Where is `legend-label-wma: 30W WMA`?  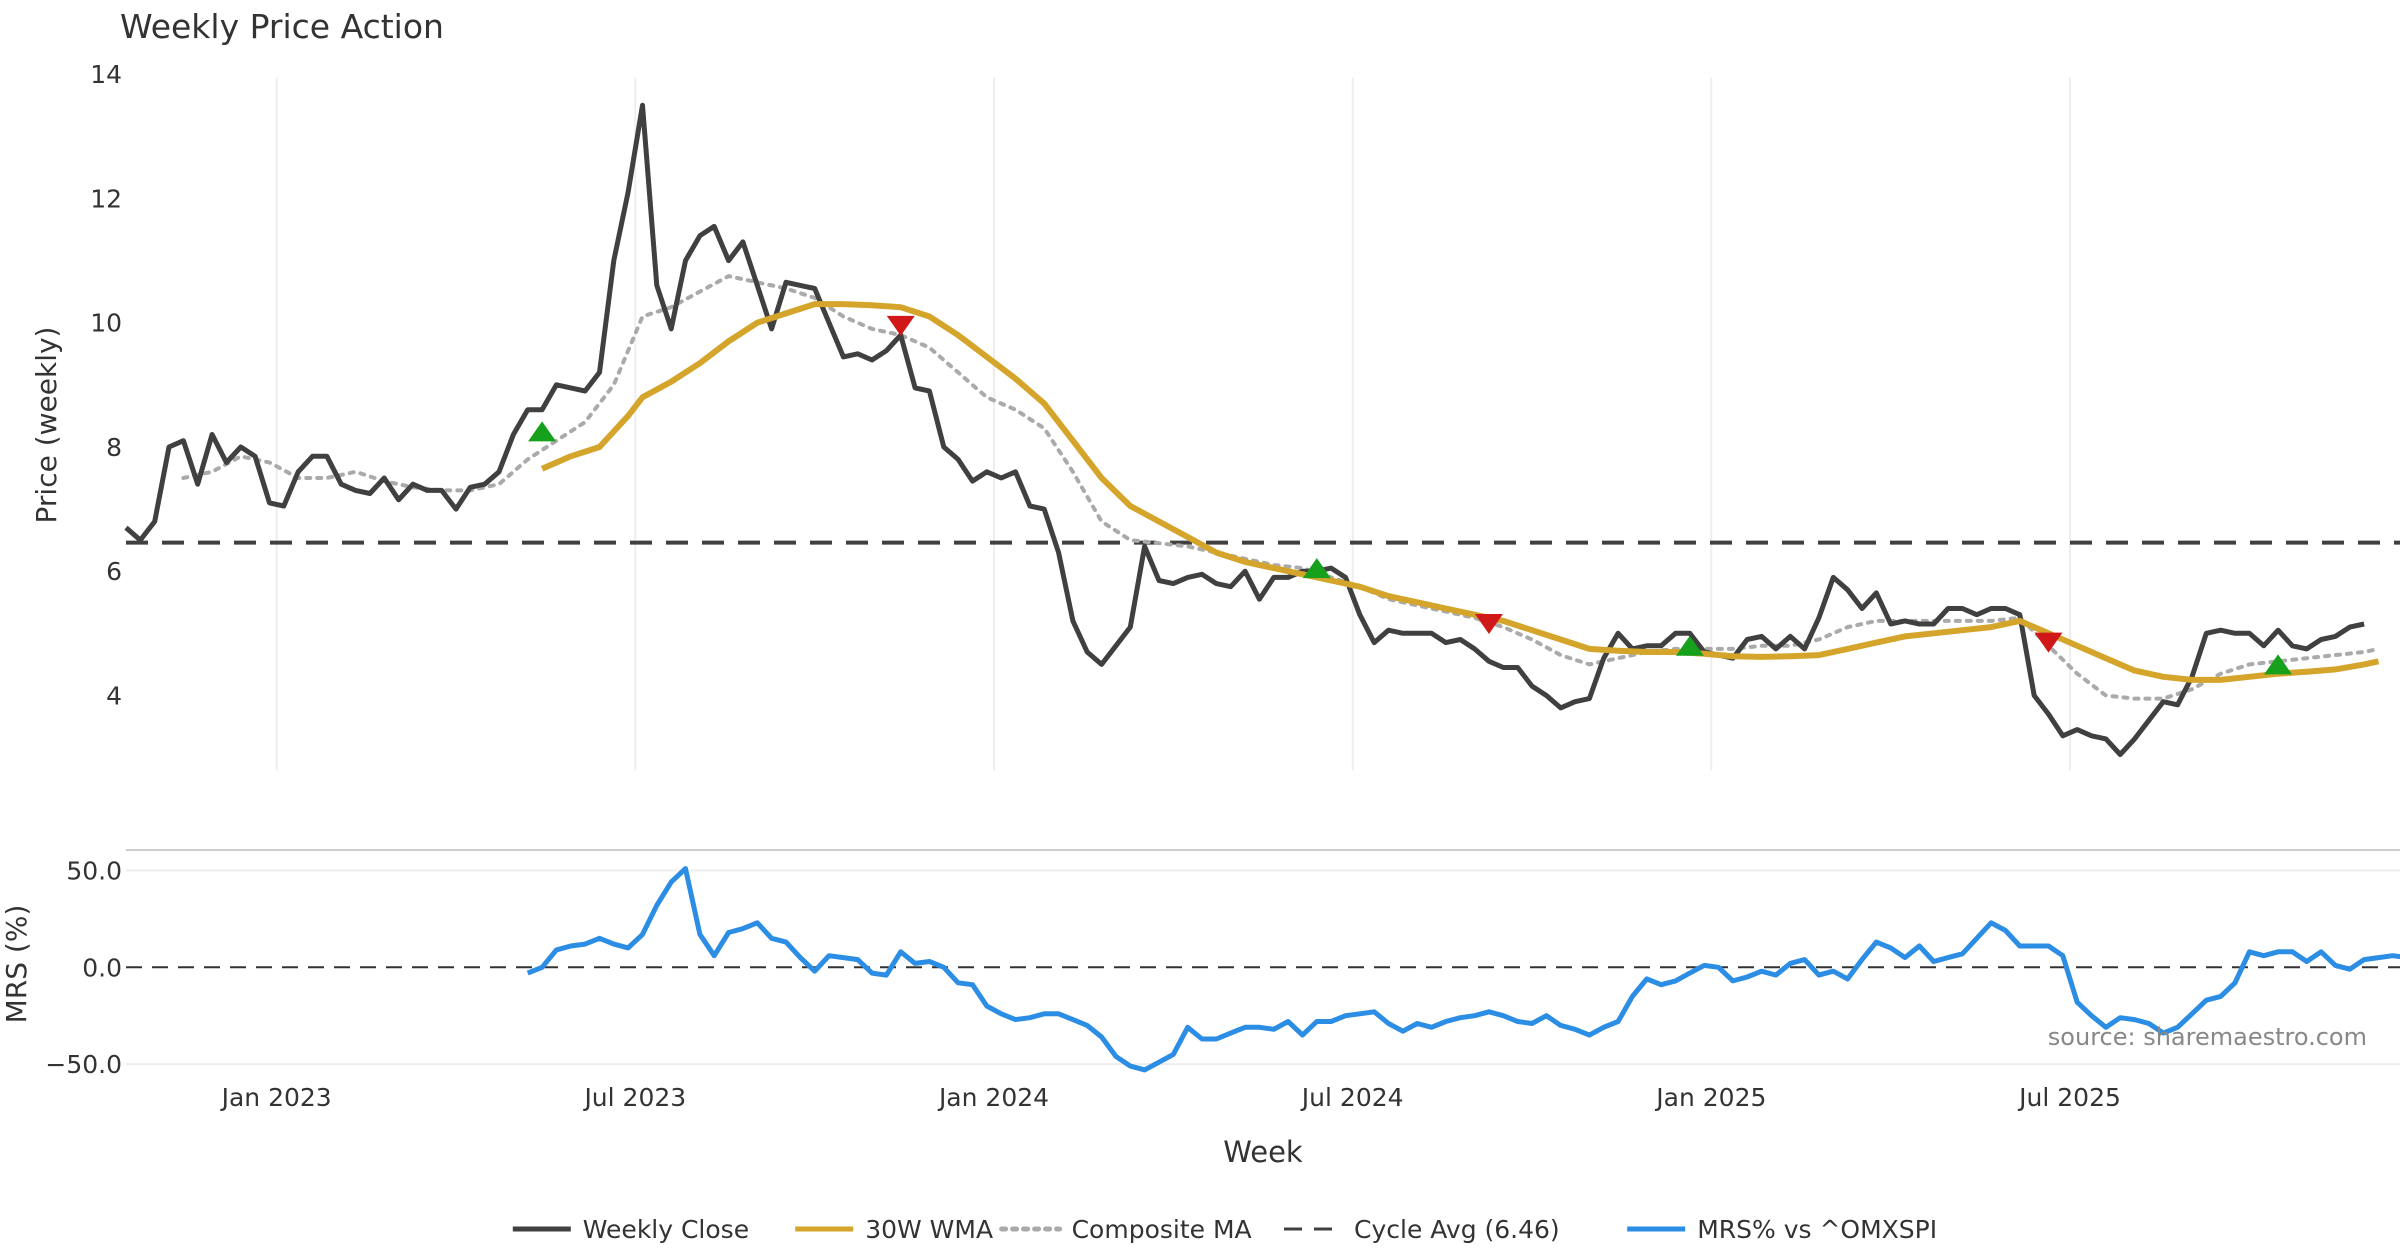
legend-label-wma: 30W WMA is located at coordinates (929, 1229).